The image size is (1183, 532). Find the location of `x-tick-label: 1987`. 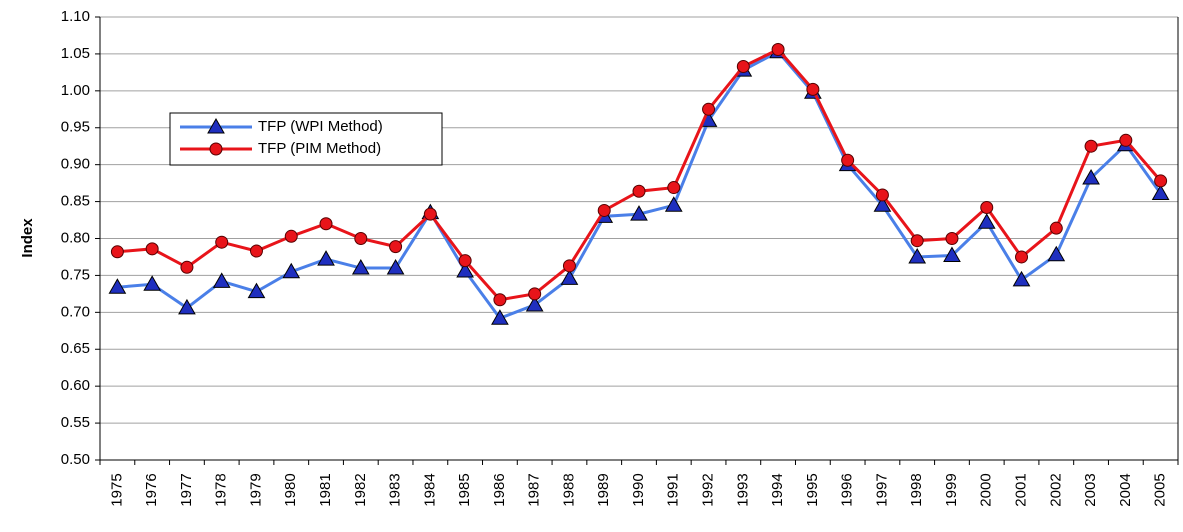

x-tick-label: 1987 is located at coordinates (534, 489).